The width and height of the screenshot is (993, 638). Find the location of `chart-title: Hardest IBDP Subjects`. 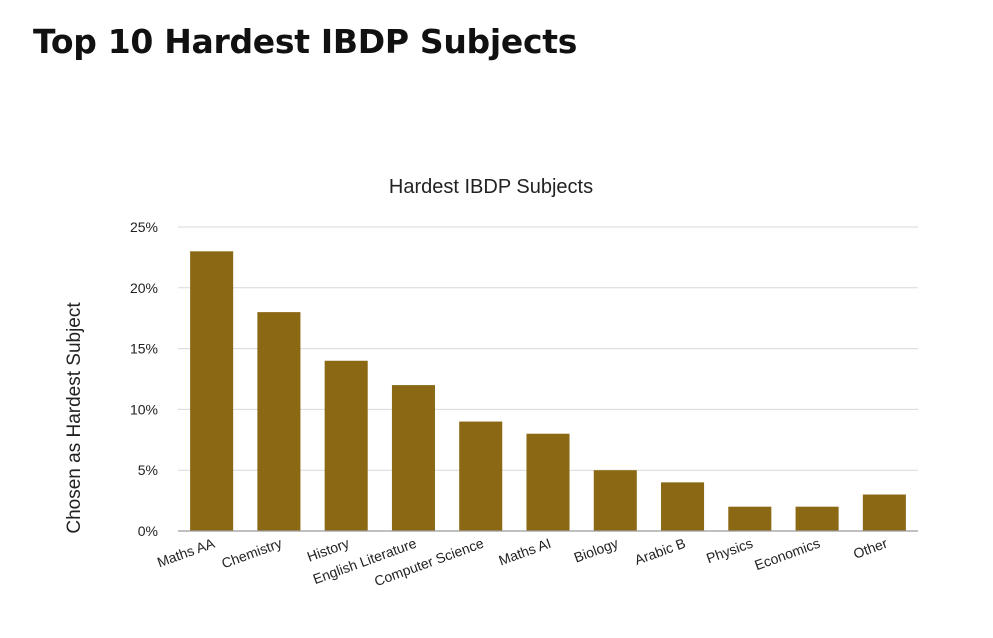

chart-title: Hardest IBDP Subjects is located at coordinates (491, 187).